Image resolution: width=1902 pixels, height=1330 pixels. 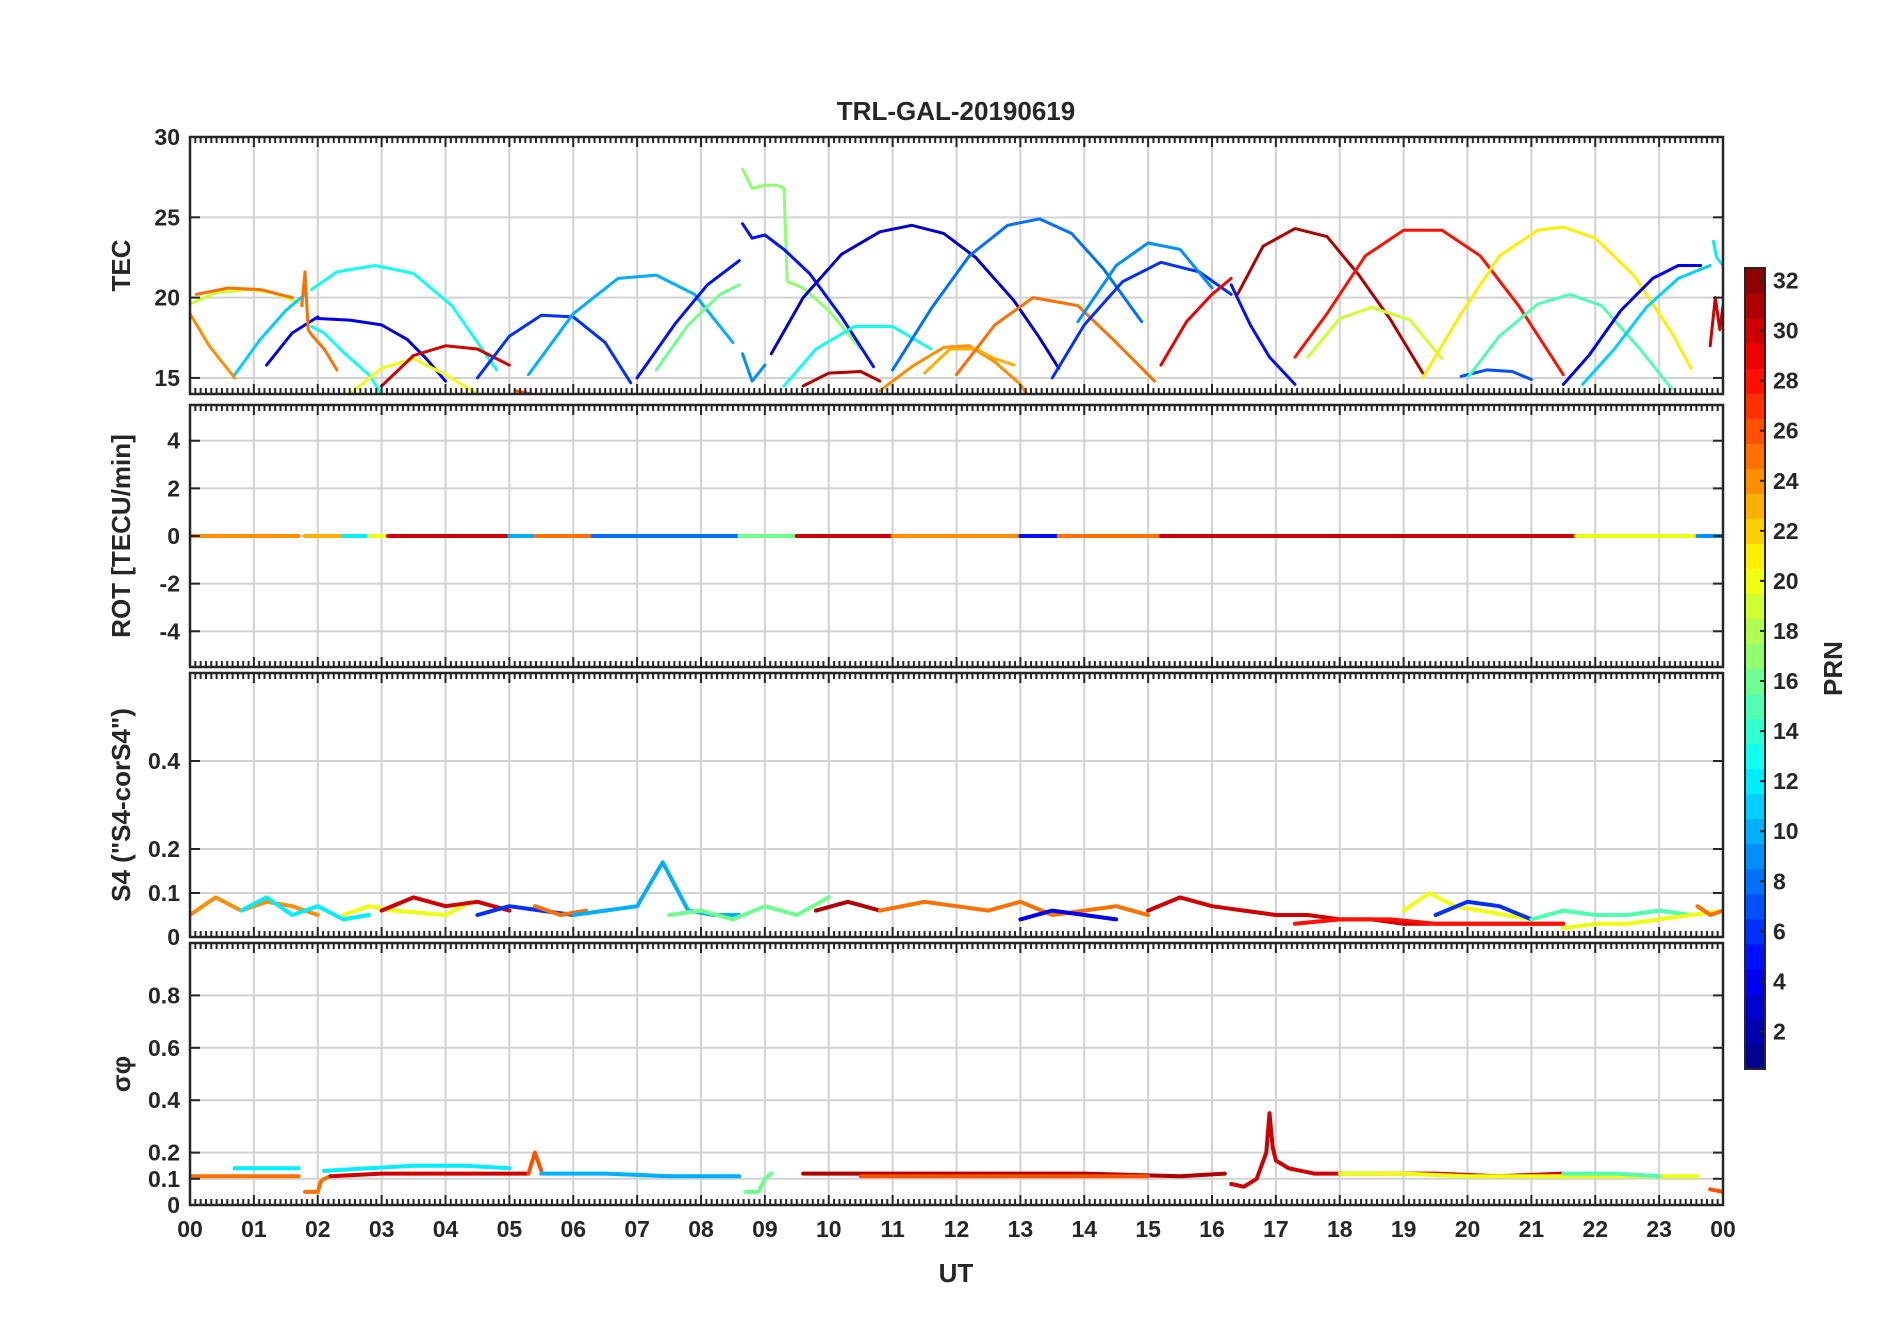 What do you see at coordinates (164, 1100) in the screenshot?
I see `y-tick-label: 0.4` at bounding box center [164, 1100].